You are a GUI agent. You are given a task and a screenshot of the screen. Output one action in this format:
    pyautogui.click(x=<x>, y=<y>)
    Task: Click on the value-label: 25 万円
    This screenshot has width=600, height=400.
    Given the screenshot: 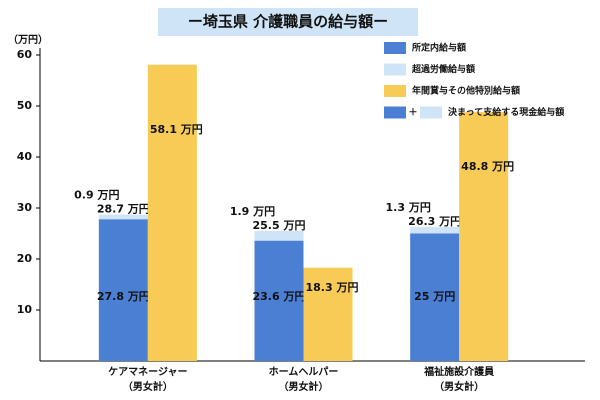 What is the action you would take?
    pyautogui.click(x=434, y=296)
    